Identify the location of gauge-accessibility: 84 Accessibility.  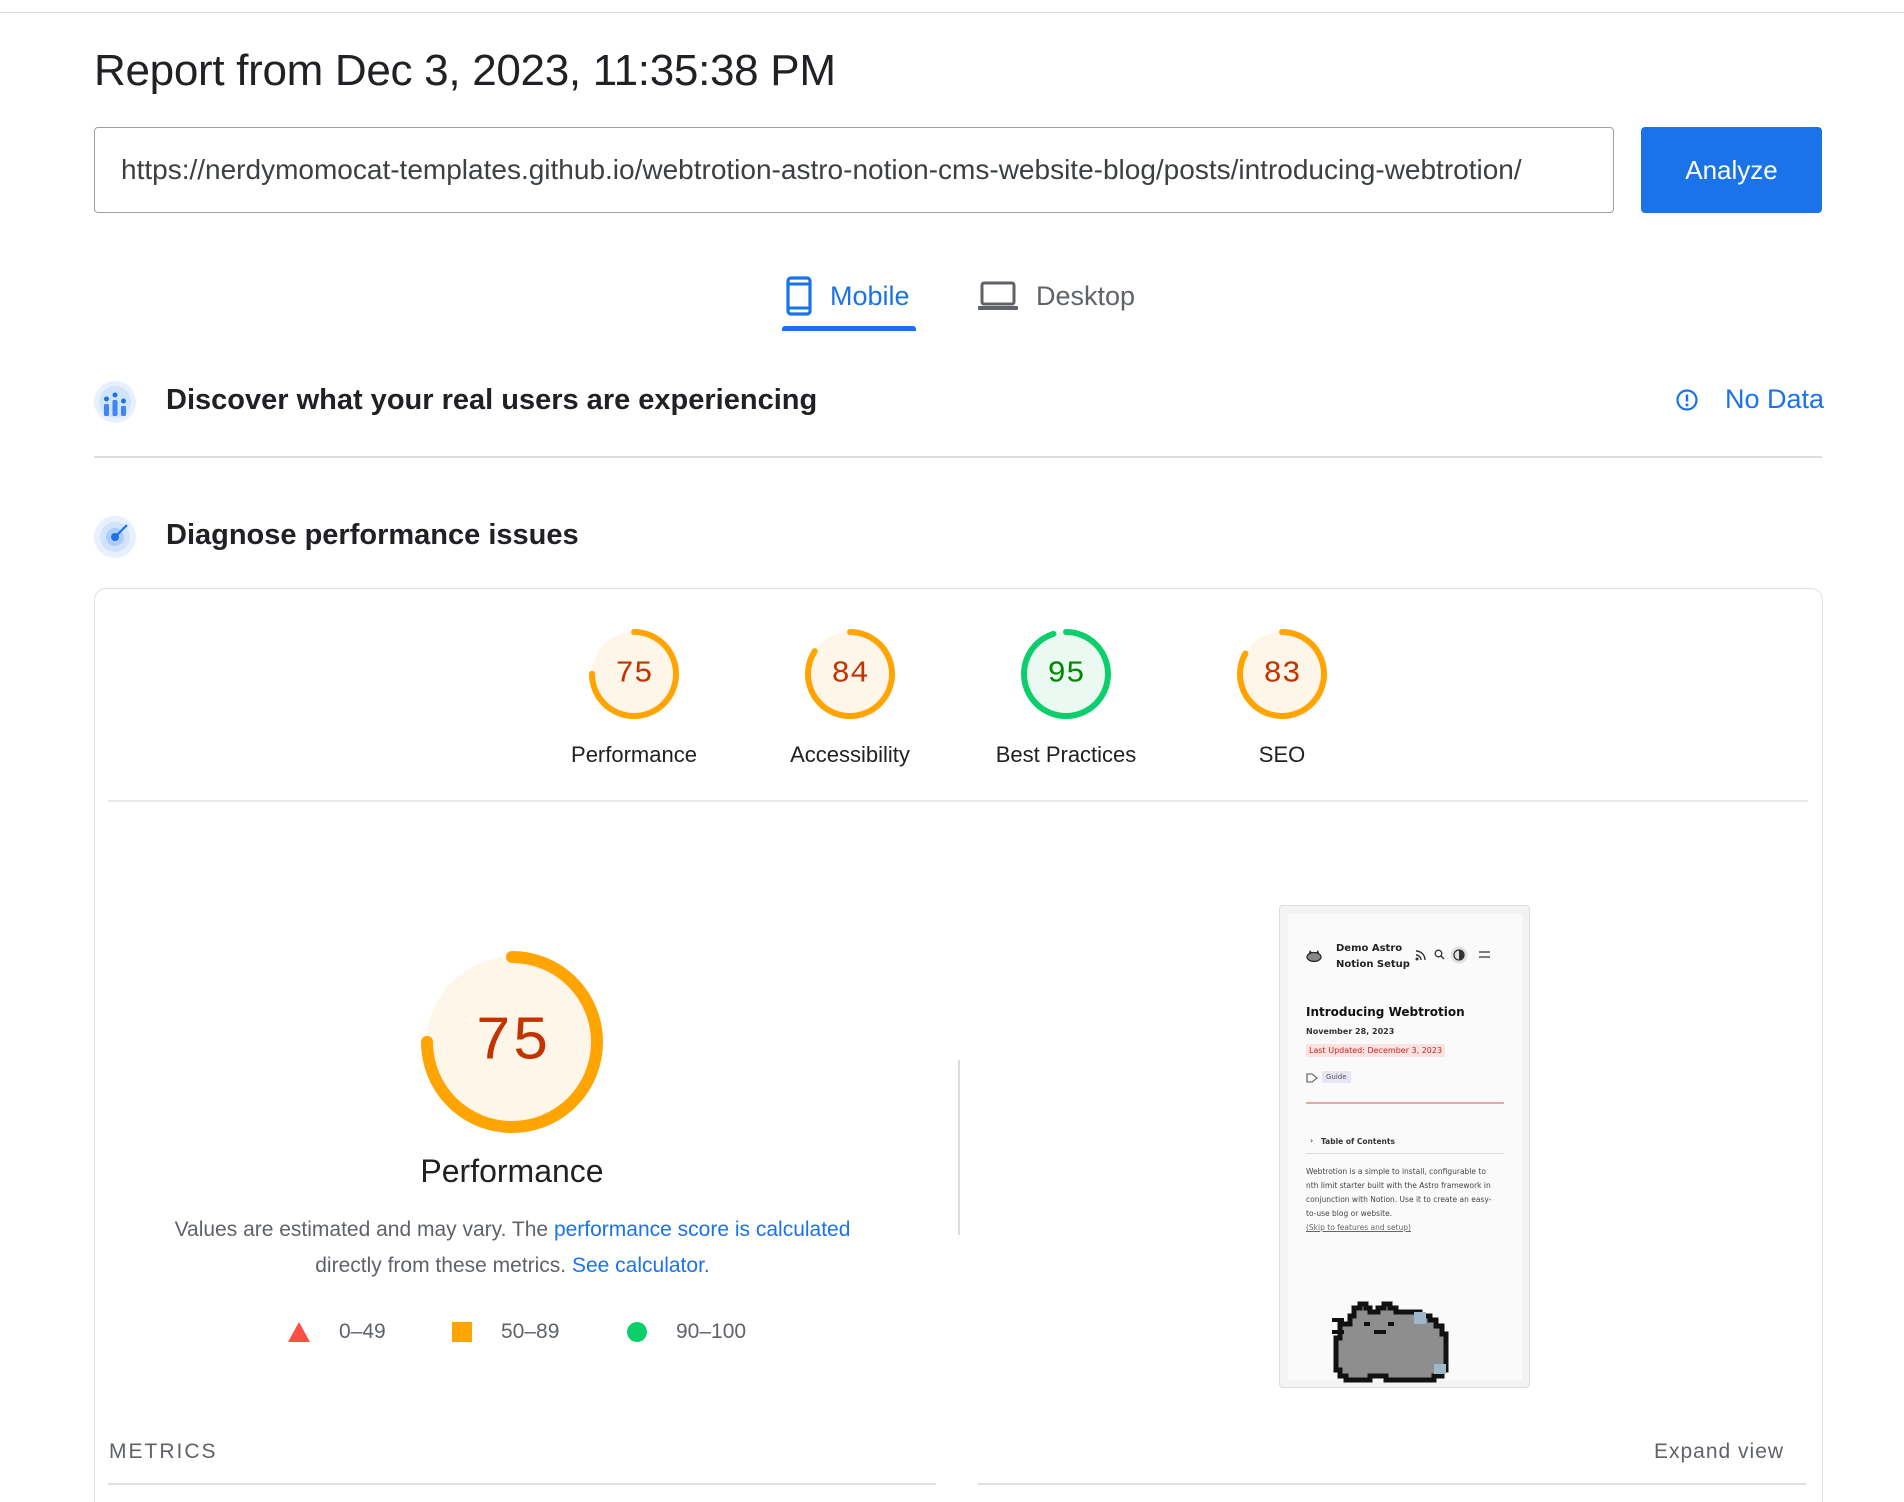
(850, 698).